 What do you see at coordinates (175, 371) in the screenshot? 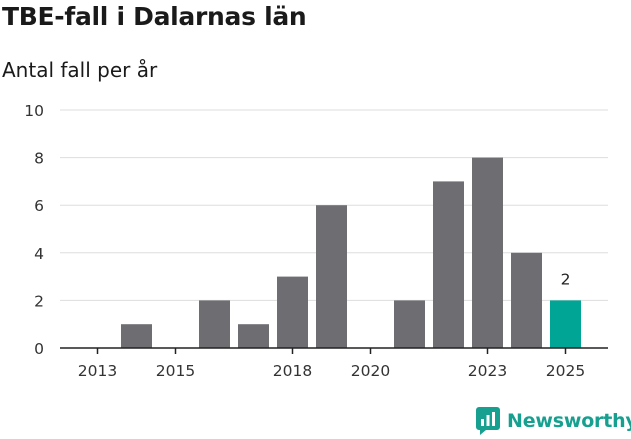
I see `x-tick-label: 2015` at bounding box center [175, 371].